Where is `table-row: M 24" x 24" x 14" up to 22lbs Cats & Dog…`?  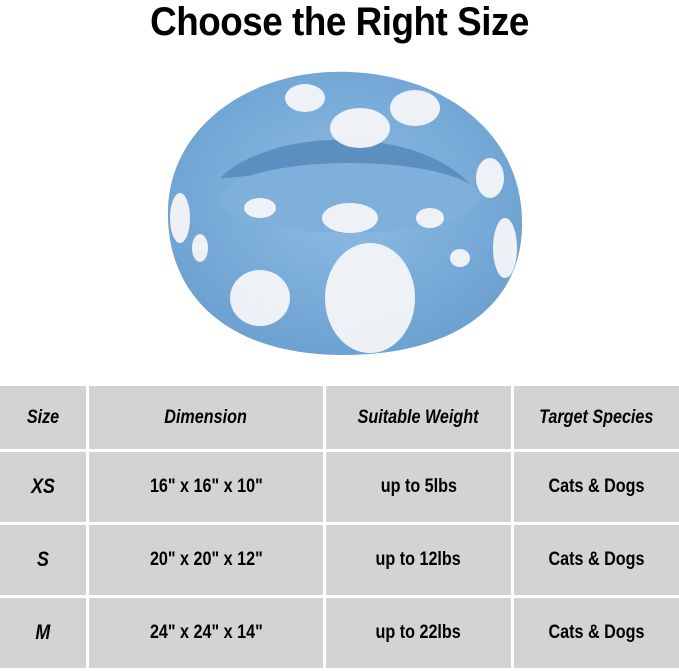
table-row: M 24" x 24" x 14" up to 22lbs Cats & Dog… is located at coordinates (339, 633).